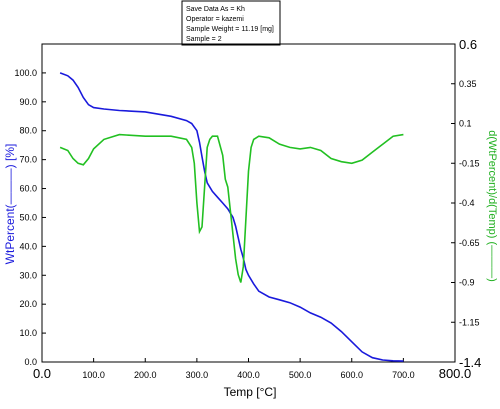 This screenshot has width=500, height=409. Describe the element at coordinates (351, 375) in the screenshot. I see `x-tick-label: 600.0` at that location.